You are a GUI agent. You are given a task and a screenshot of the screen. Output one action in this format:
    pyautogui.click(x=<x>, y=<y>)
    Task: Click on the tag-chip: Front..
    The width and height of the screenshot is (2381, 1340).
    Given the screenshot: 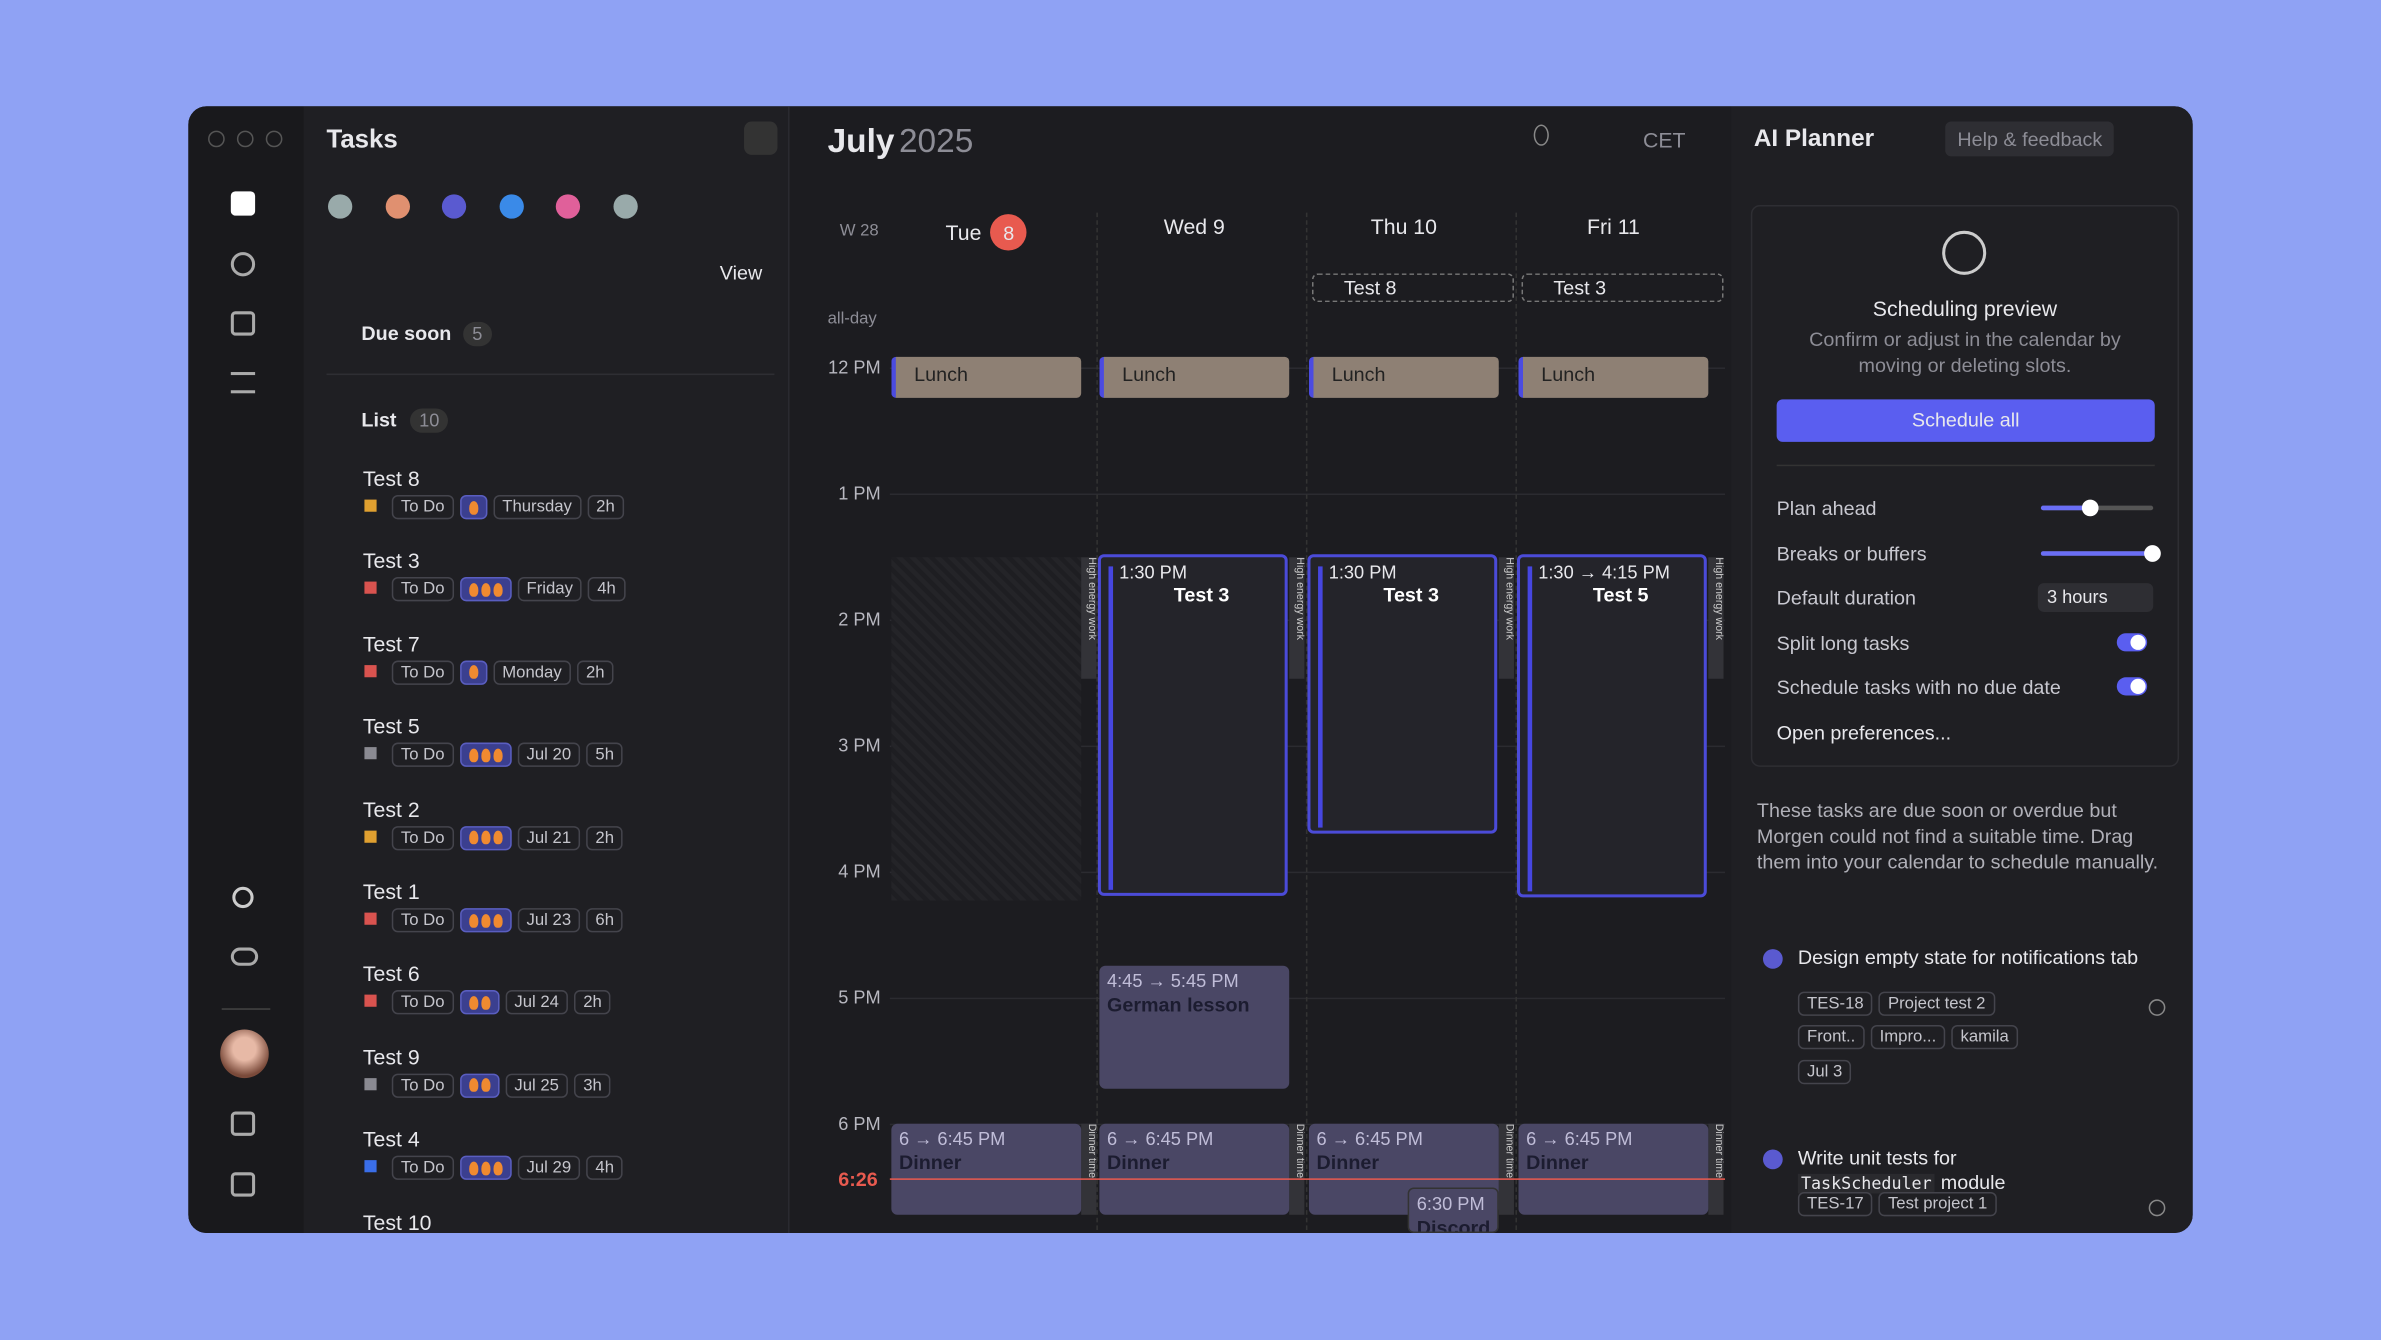 What is the action you would take?
    pyautogui.click(x=1831, y=1037)
    